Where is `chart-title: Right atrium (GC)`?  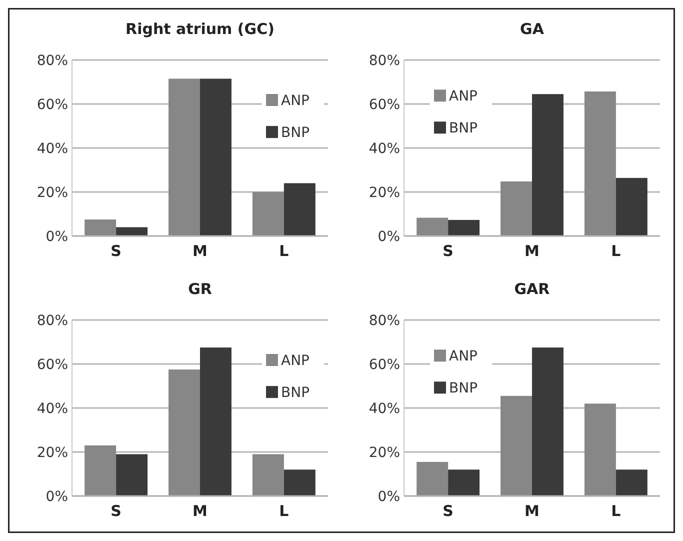 chart-title: Right atrium (GC) is located at coordinates (200, 29).